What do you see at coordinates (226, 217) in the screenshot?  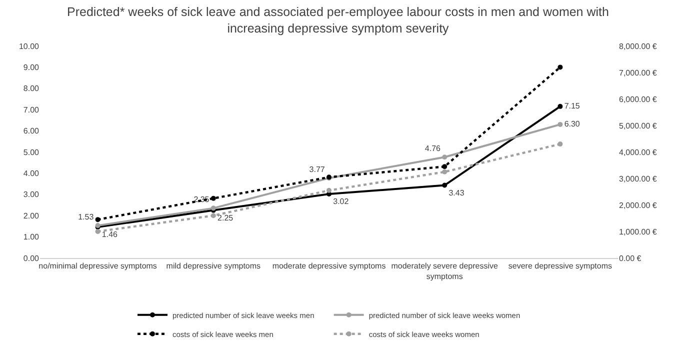 I see `data-label: 2.25` at bounding box center [226, 217].